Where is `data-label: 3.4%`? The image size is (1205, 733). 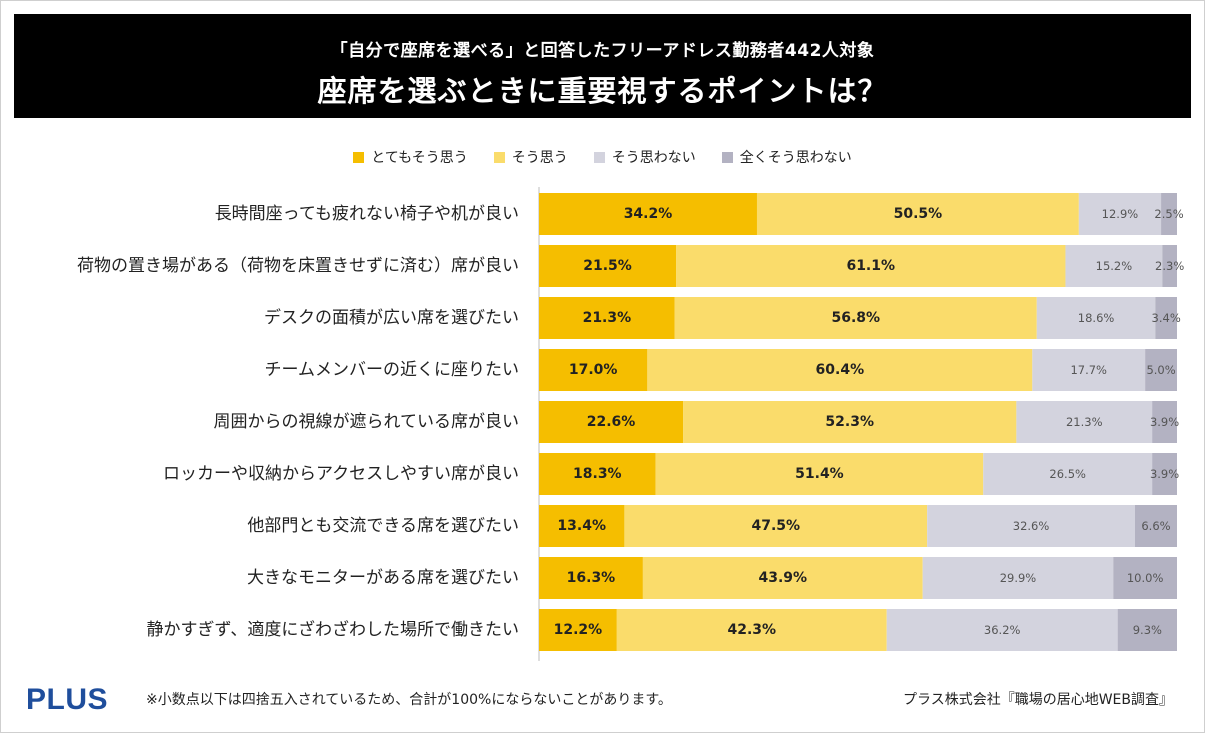 data-label: 3.4% is located at coordinates (1166, 318).